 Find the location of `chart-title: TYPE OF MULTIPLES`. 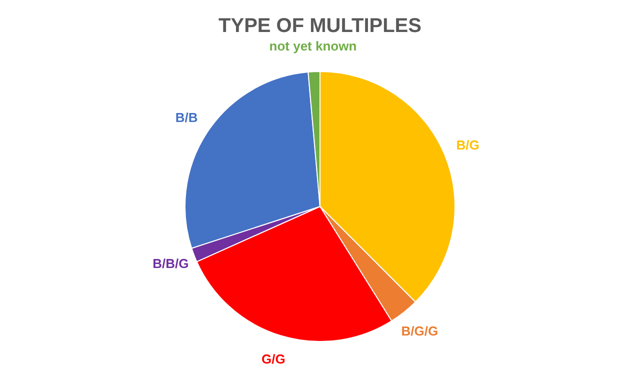

chart-title: TYPE OF MULTIPLES is located at coordinates (320, 26).